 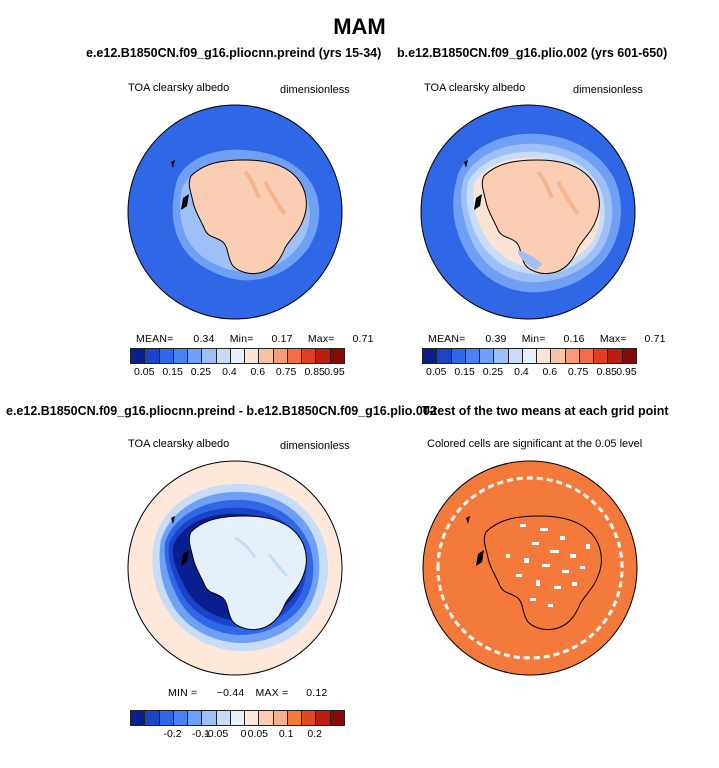 What do you see at coordinates (528, 212) in the screenshot?
I see `panel2-map` at bounding box center [528, 212].